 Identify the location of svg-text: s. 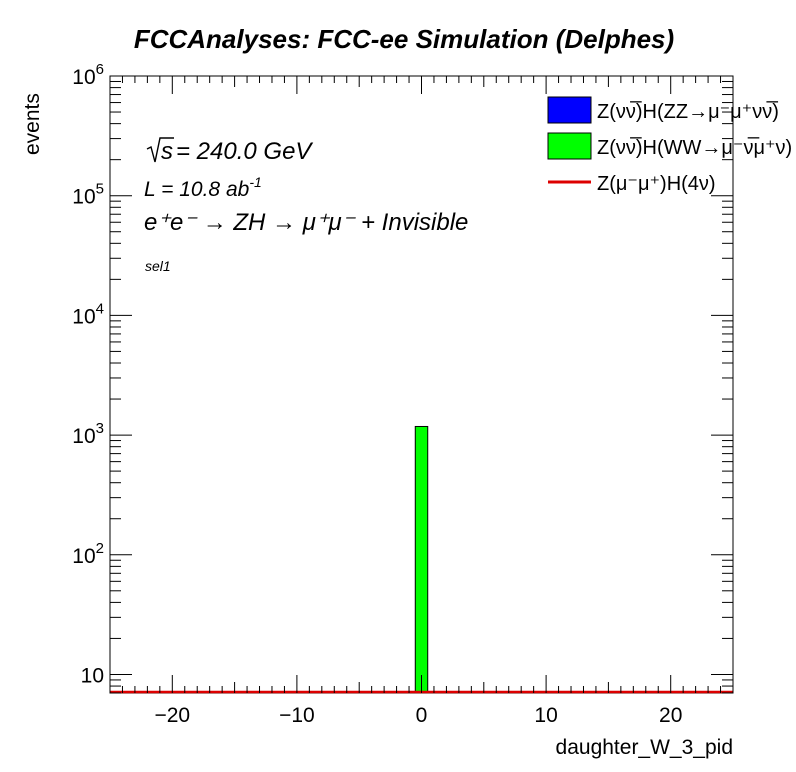
(167, 151).